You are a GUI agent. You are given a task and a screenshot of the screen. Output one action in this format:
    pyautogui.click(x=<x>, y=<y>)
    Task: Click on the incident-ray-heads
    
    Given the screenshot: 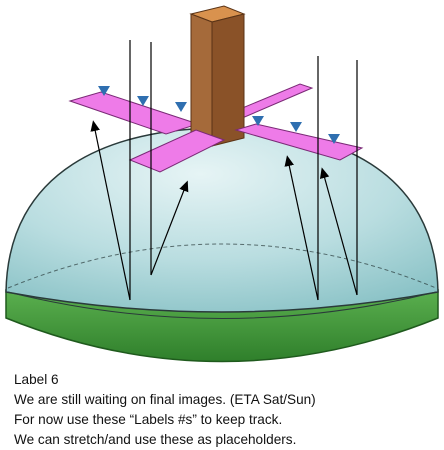 What is the action you would take?
    pyautogui.click(x=219, y=115)
    